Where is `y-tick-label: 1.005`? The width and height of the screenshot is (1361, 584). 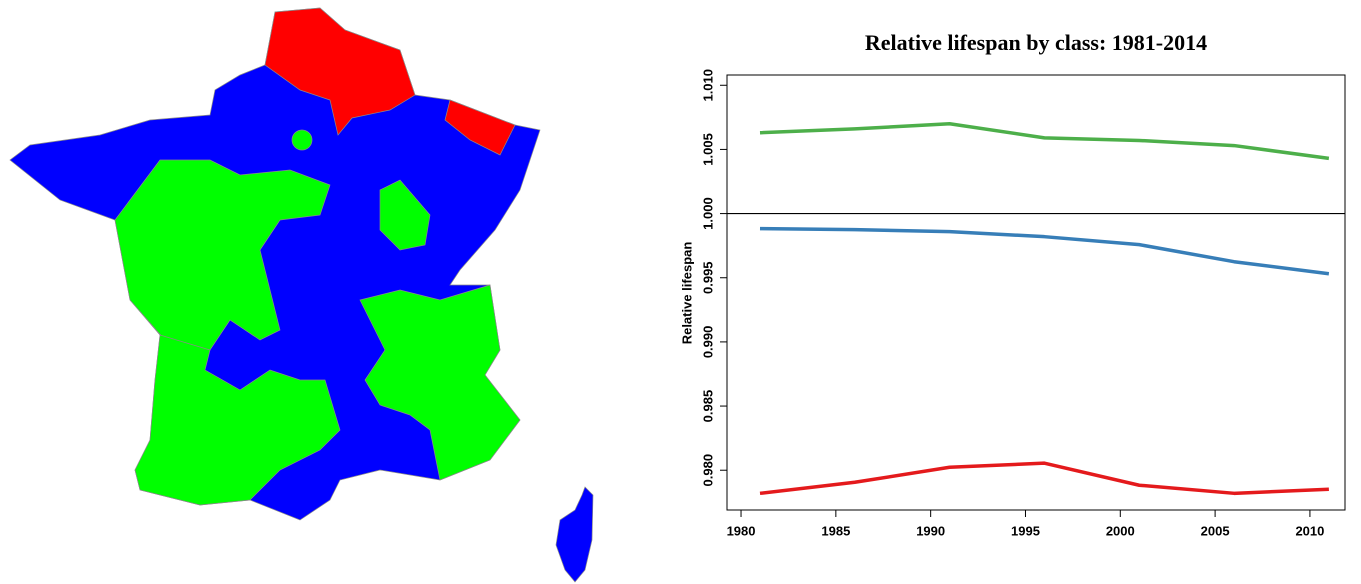
y-tick-label: 1.005 is located at coordinates (707, 149).